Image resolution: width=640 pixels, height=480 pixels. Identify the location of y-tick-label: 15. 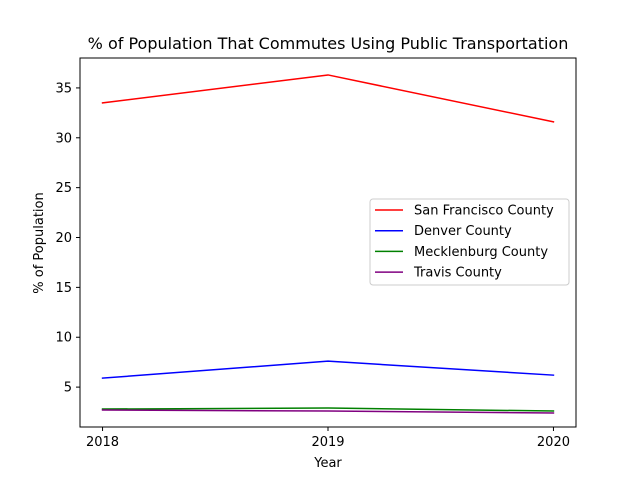
(63, 288).